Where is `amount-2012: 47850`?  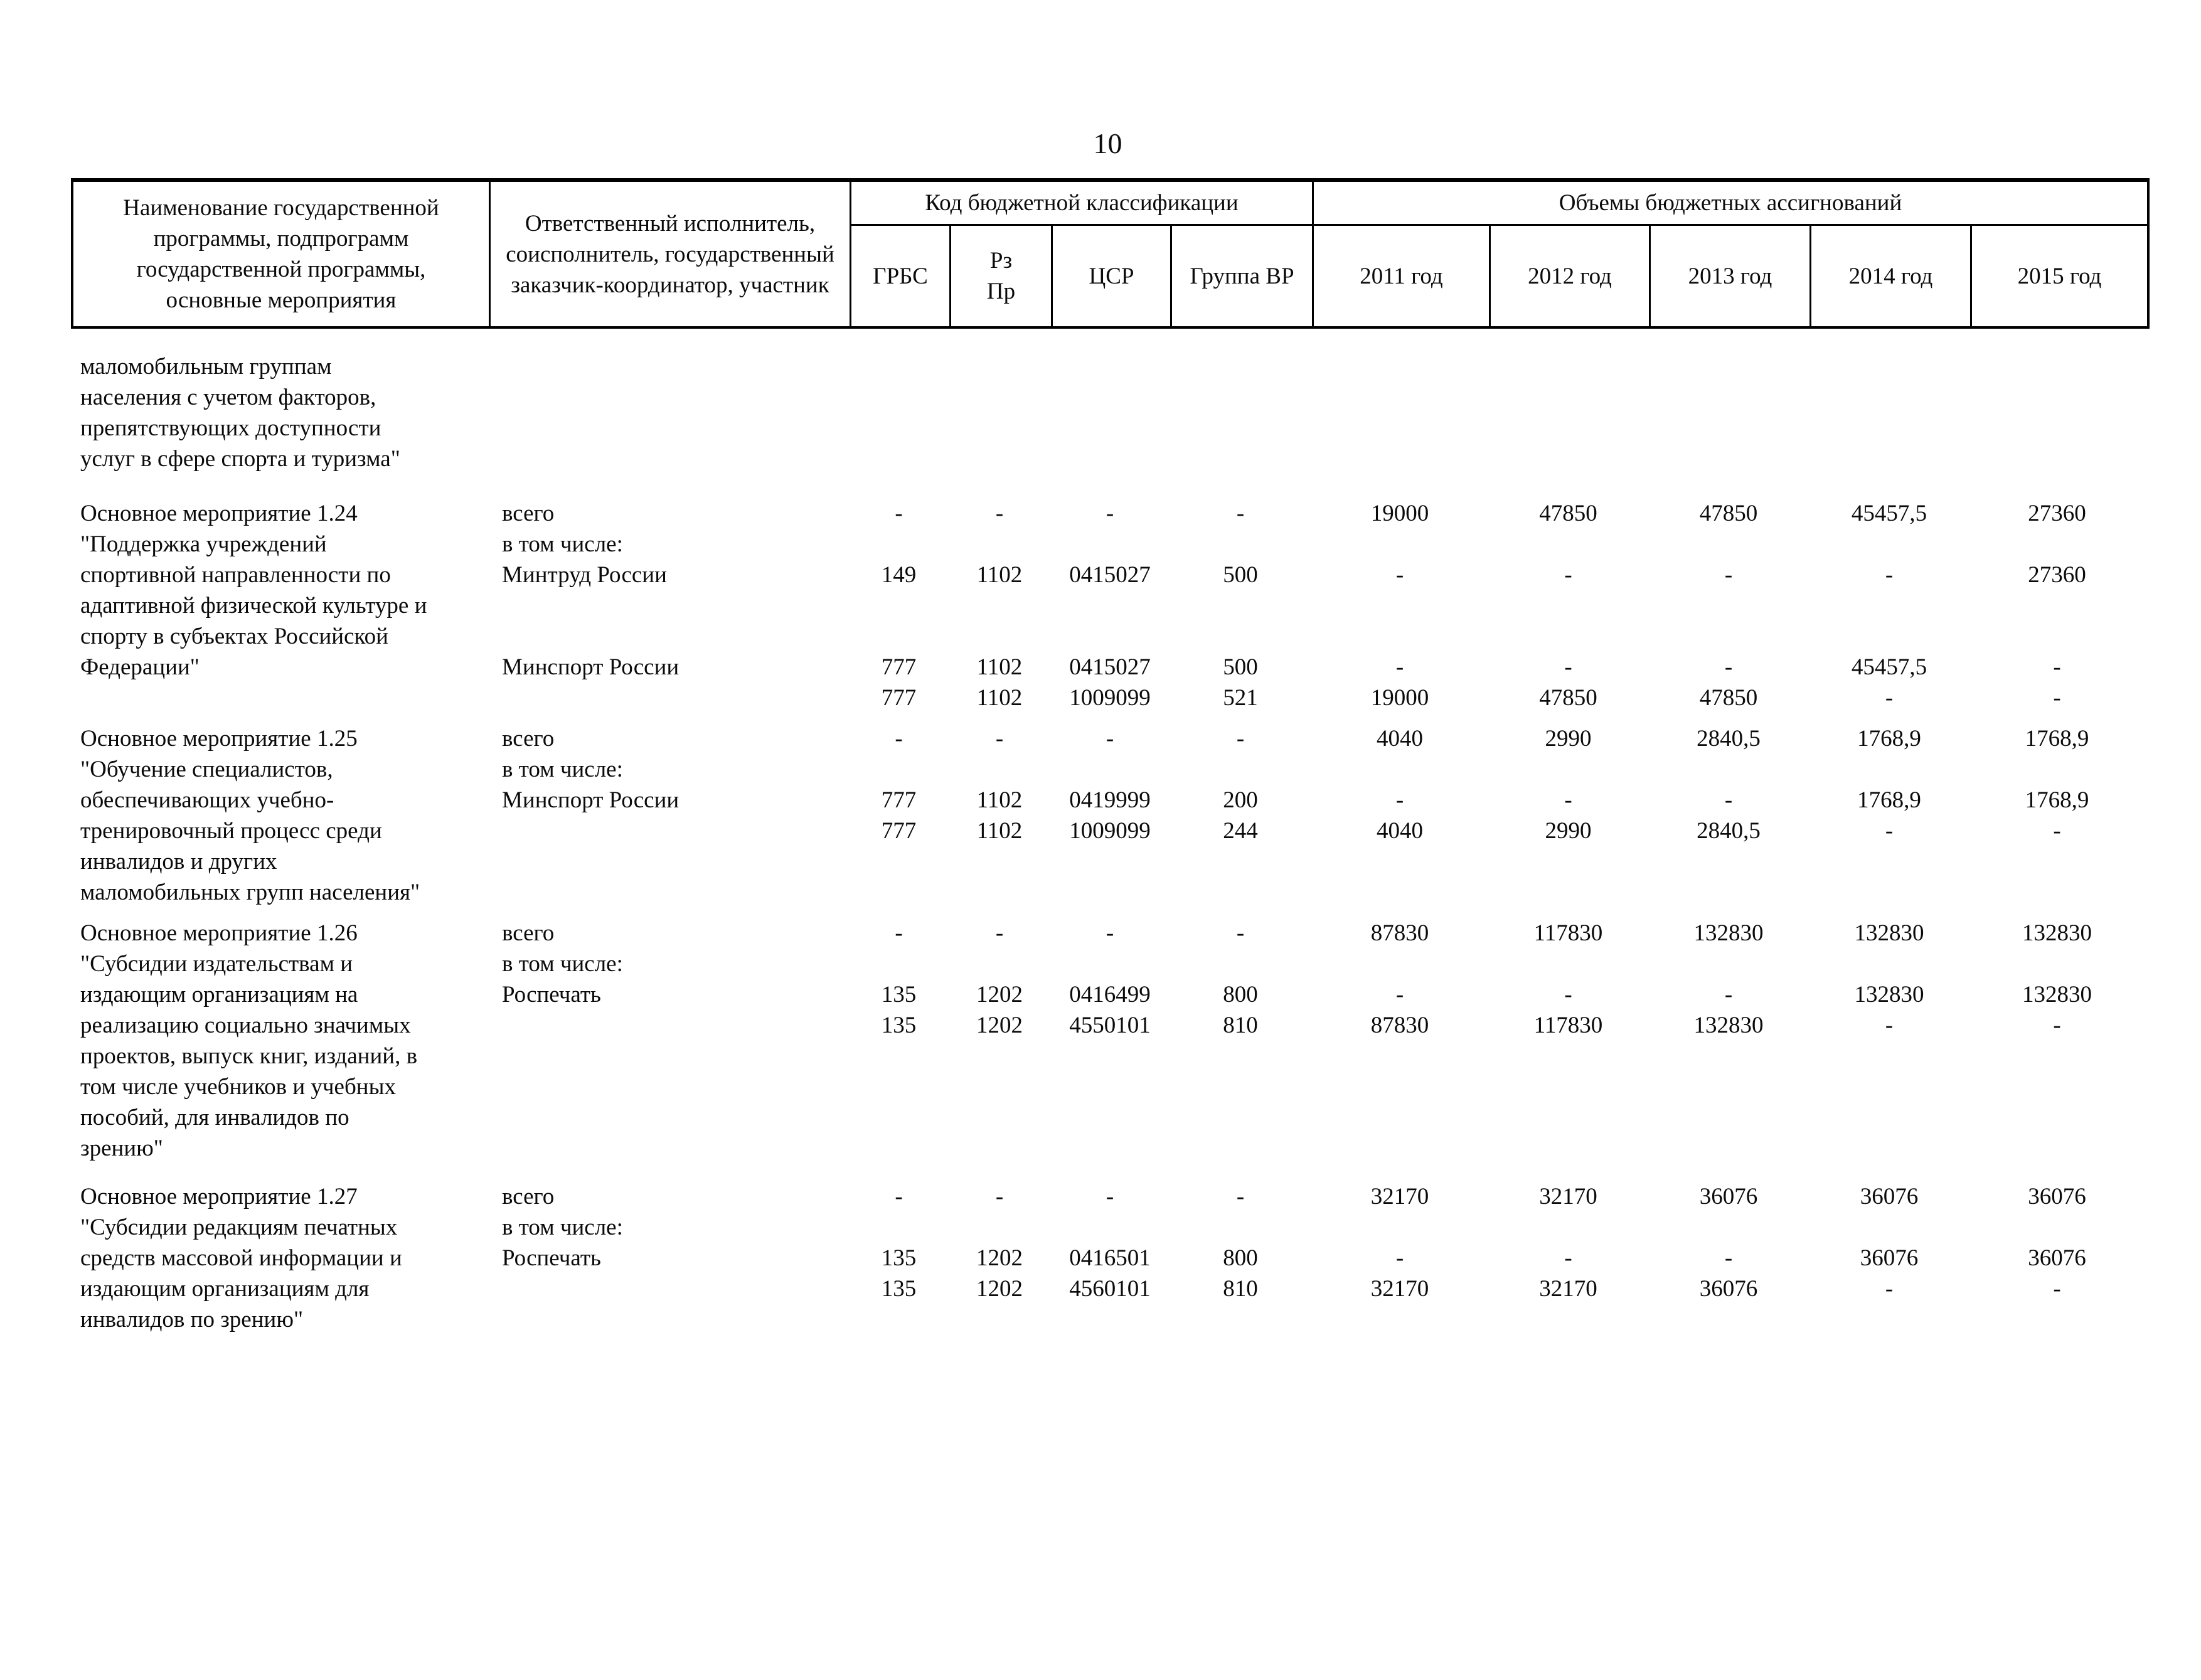
amount-2012: 47850 is located at coordinates (1568, 698).